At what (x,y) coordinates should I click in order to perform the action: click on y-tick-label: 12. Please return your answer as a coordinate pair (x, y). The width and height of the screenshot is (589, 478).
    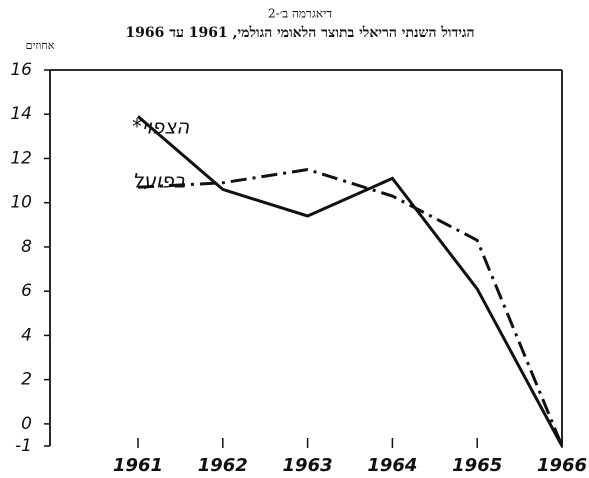
    Looking at the image, I should click on (21, 158).